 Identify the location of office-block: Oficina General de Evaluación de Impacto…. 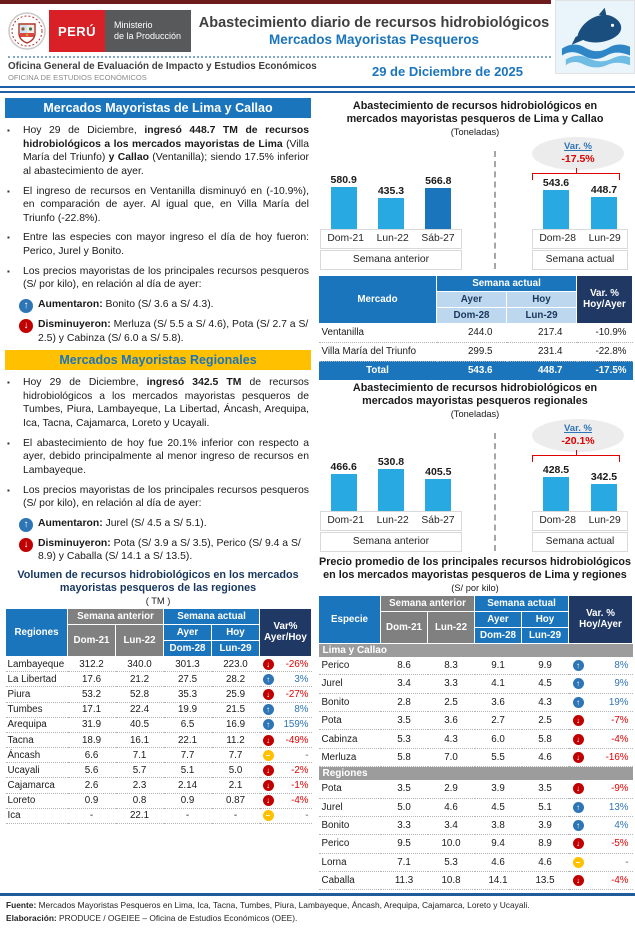
(162, 71).